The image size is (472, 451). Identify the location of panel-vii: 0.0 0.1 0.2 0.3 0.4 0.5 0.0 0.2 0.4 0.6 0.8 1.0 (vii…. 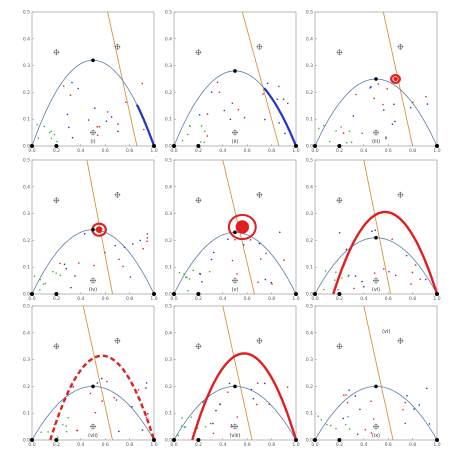
(90, 376).